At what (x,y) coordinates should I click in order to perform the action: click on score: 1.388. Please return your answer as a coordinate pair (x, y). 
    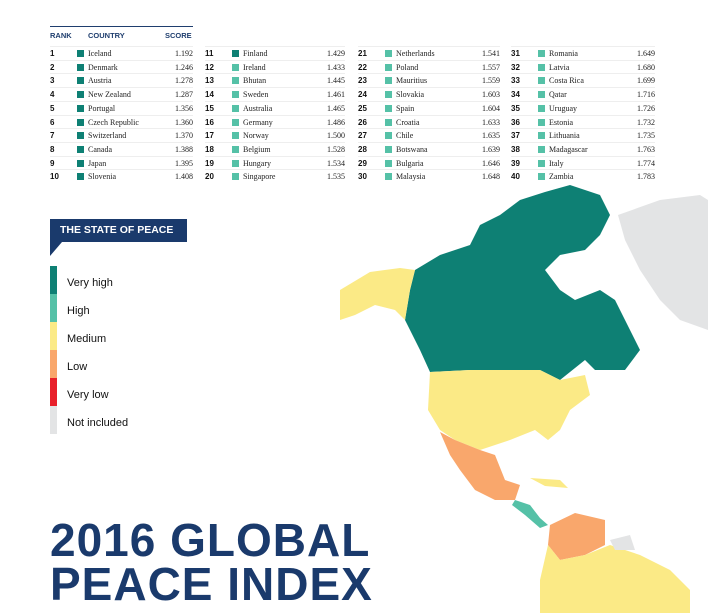
    Looking at the image, I should click on (184, 149).